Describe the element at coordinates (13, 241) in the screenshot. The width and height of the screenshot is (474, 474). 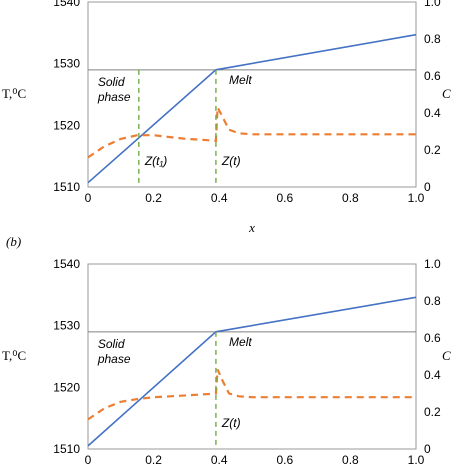
I see `panel-b-label: (b)` at that location.